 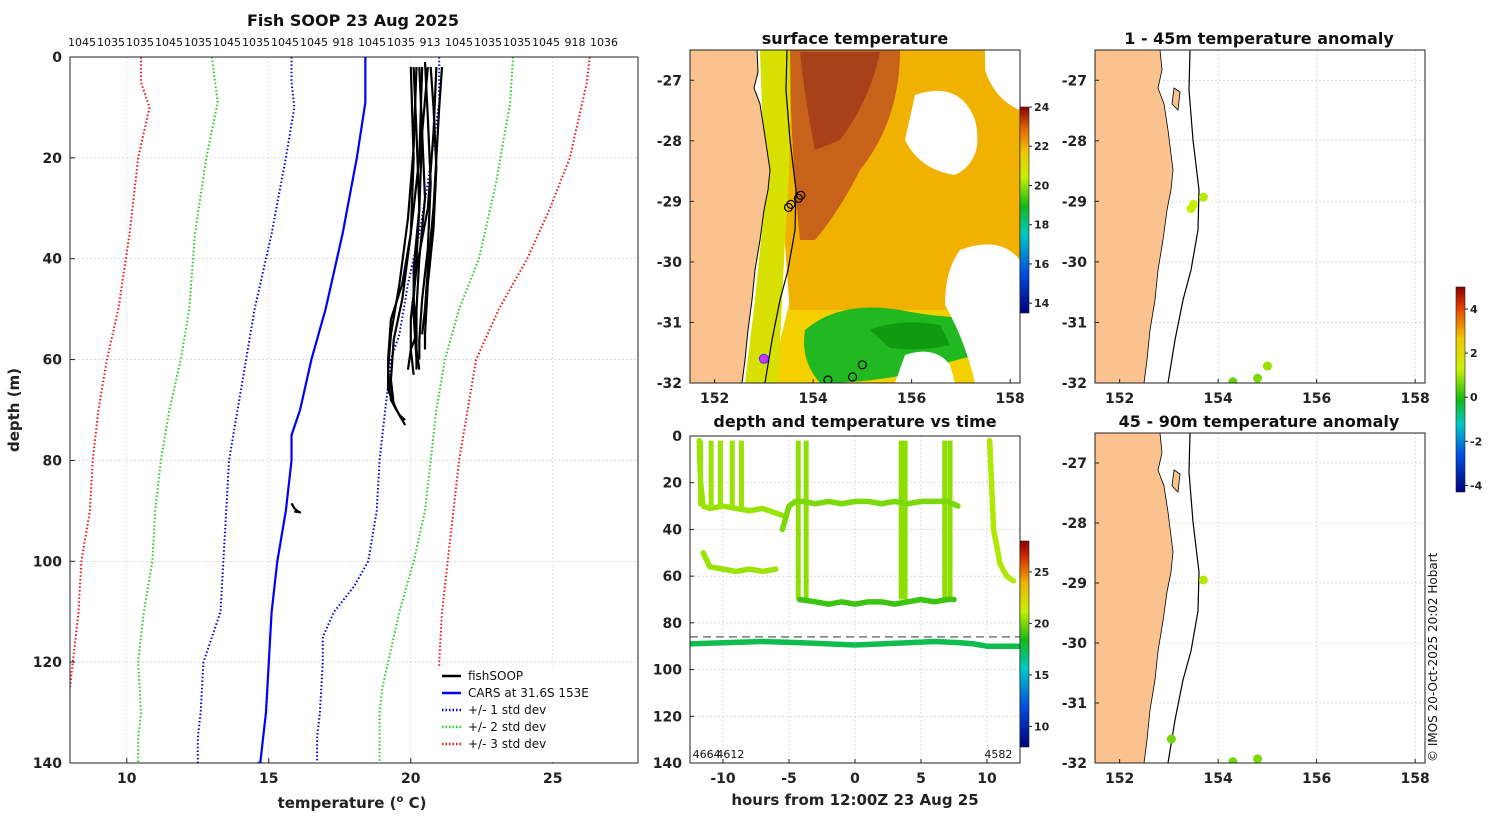 I want to click on profile-top-label-8: 1045, so click(x=314, y=42).